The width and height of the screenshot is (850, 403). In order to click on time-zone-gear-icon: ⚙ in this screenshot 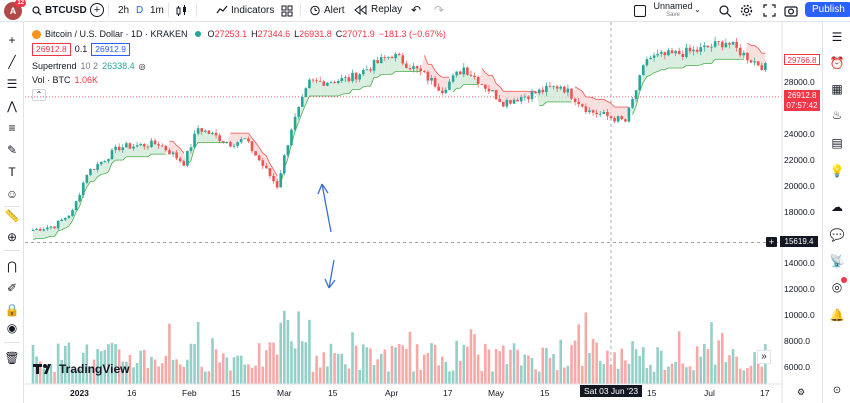, I will do `click(801, 392)`.